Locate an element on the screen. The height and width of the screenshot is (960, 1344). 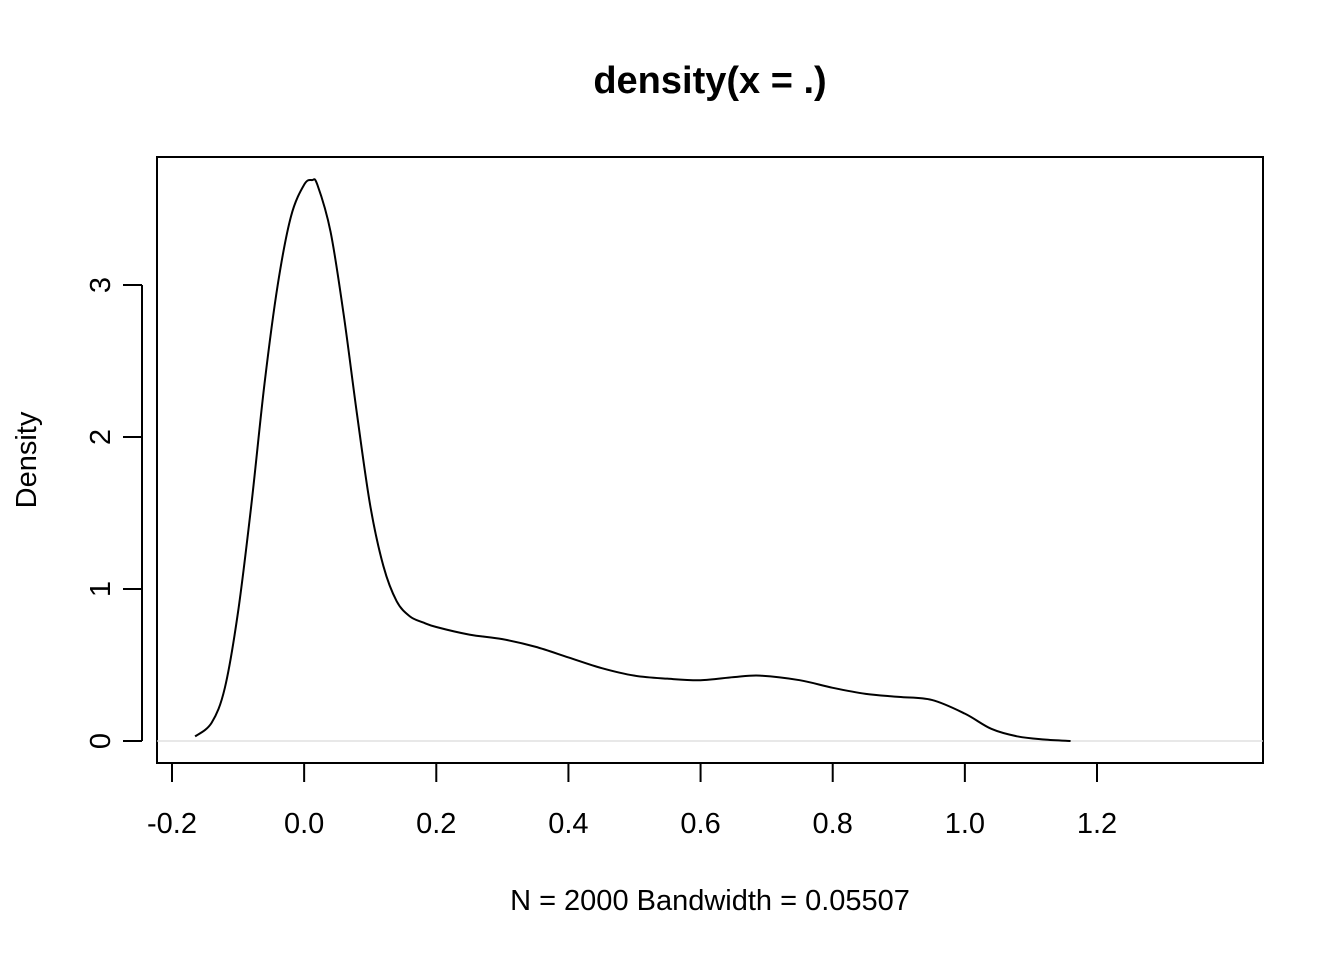
x-axis-tick-label: -0.2 is located at coordinates (172, 824).